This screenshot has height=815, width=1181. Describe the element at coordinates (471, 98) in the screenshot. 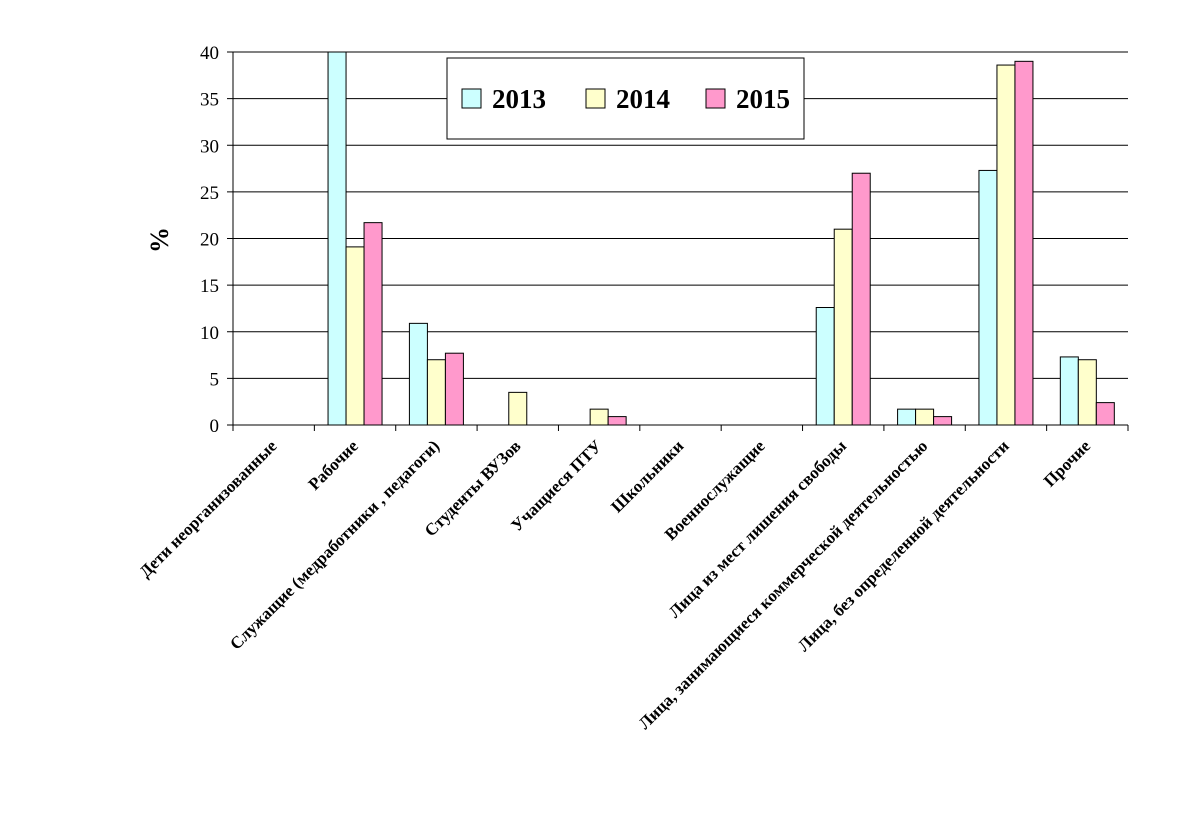

I see `legend-swatch-2013` at that location.